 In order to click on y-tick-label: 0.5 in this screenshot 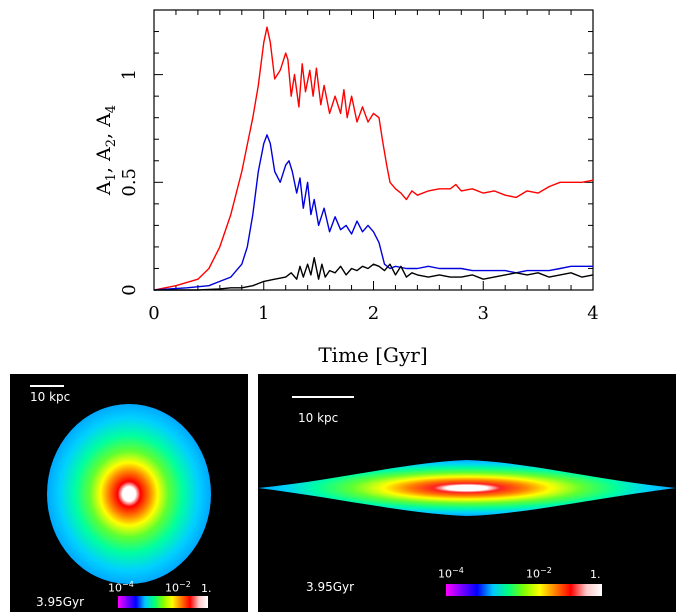, I will do `click(129, 182)`.